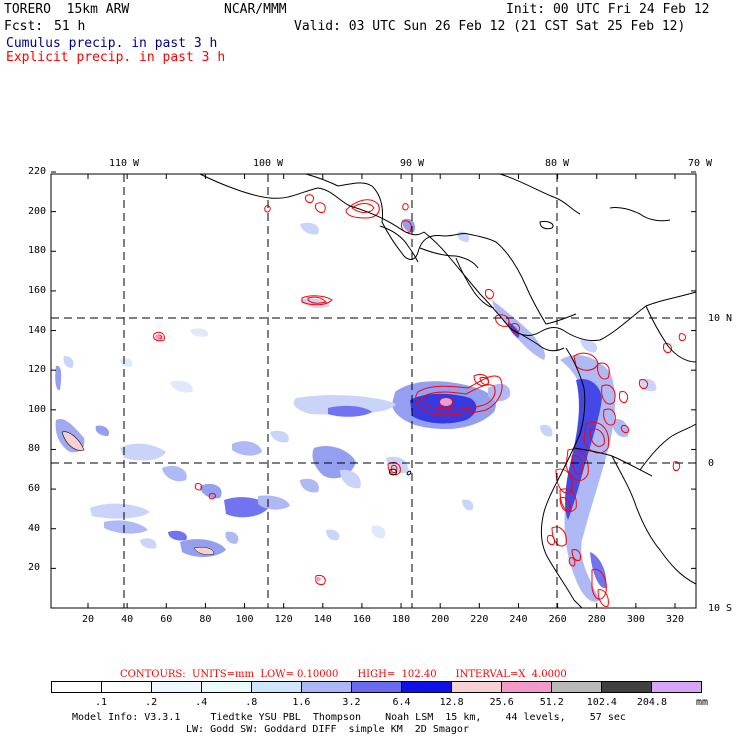 The height and width of the screenshot is (740, 740). Describe the element at coordinates (201, 702) in the screenshot. I see `colorbar-label: .4` at that location.